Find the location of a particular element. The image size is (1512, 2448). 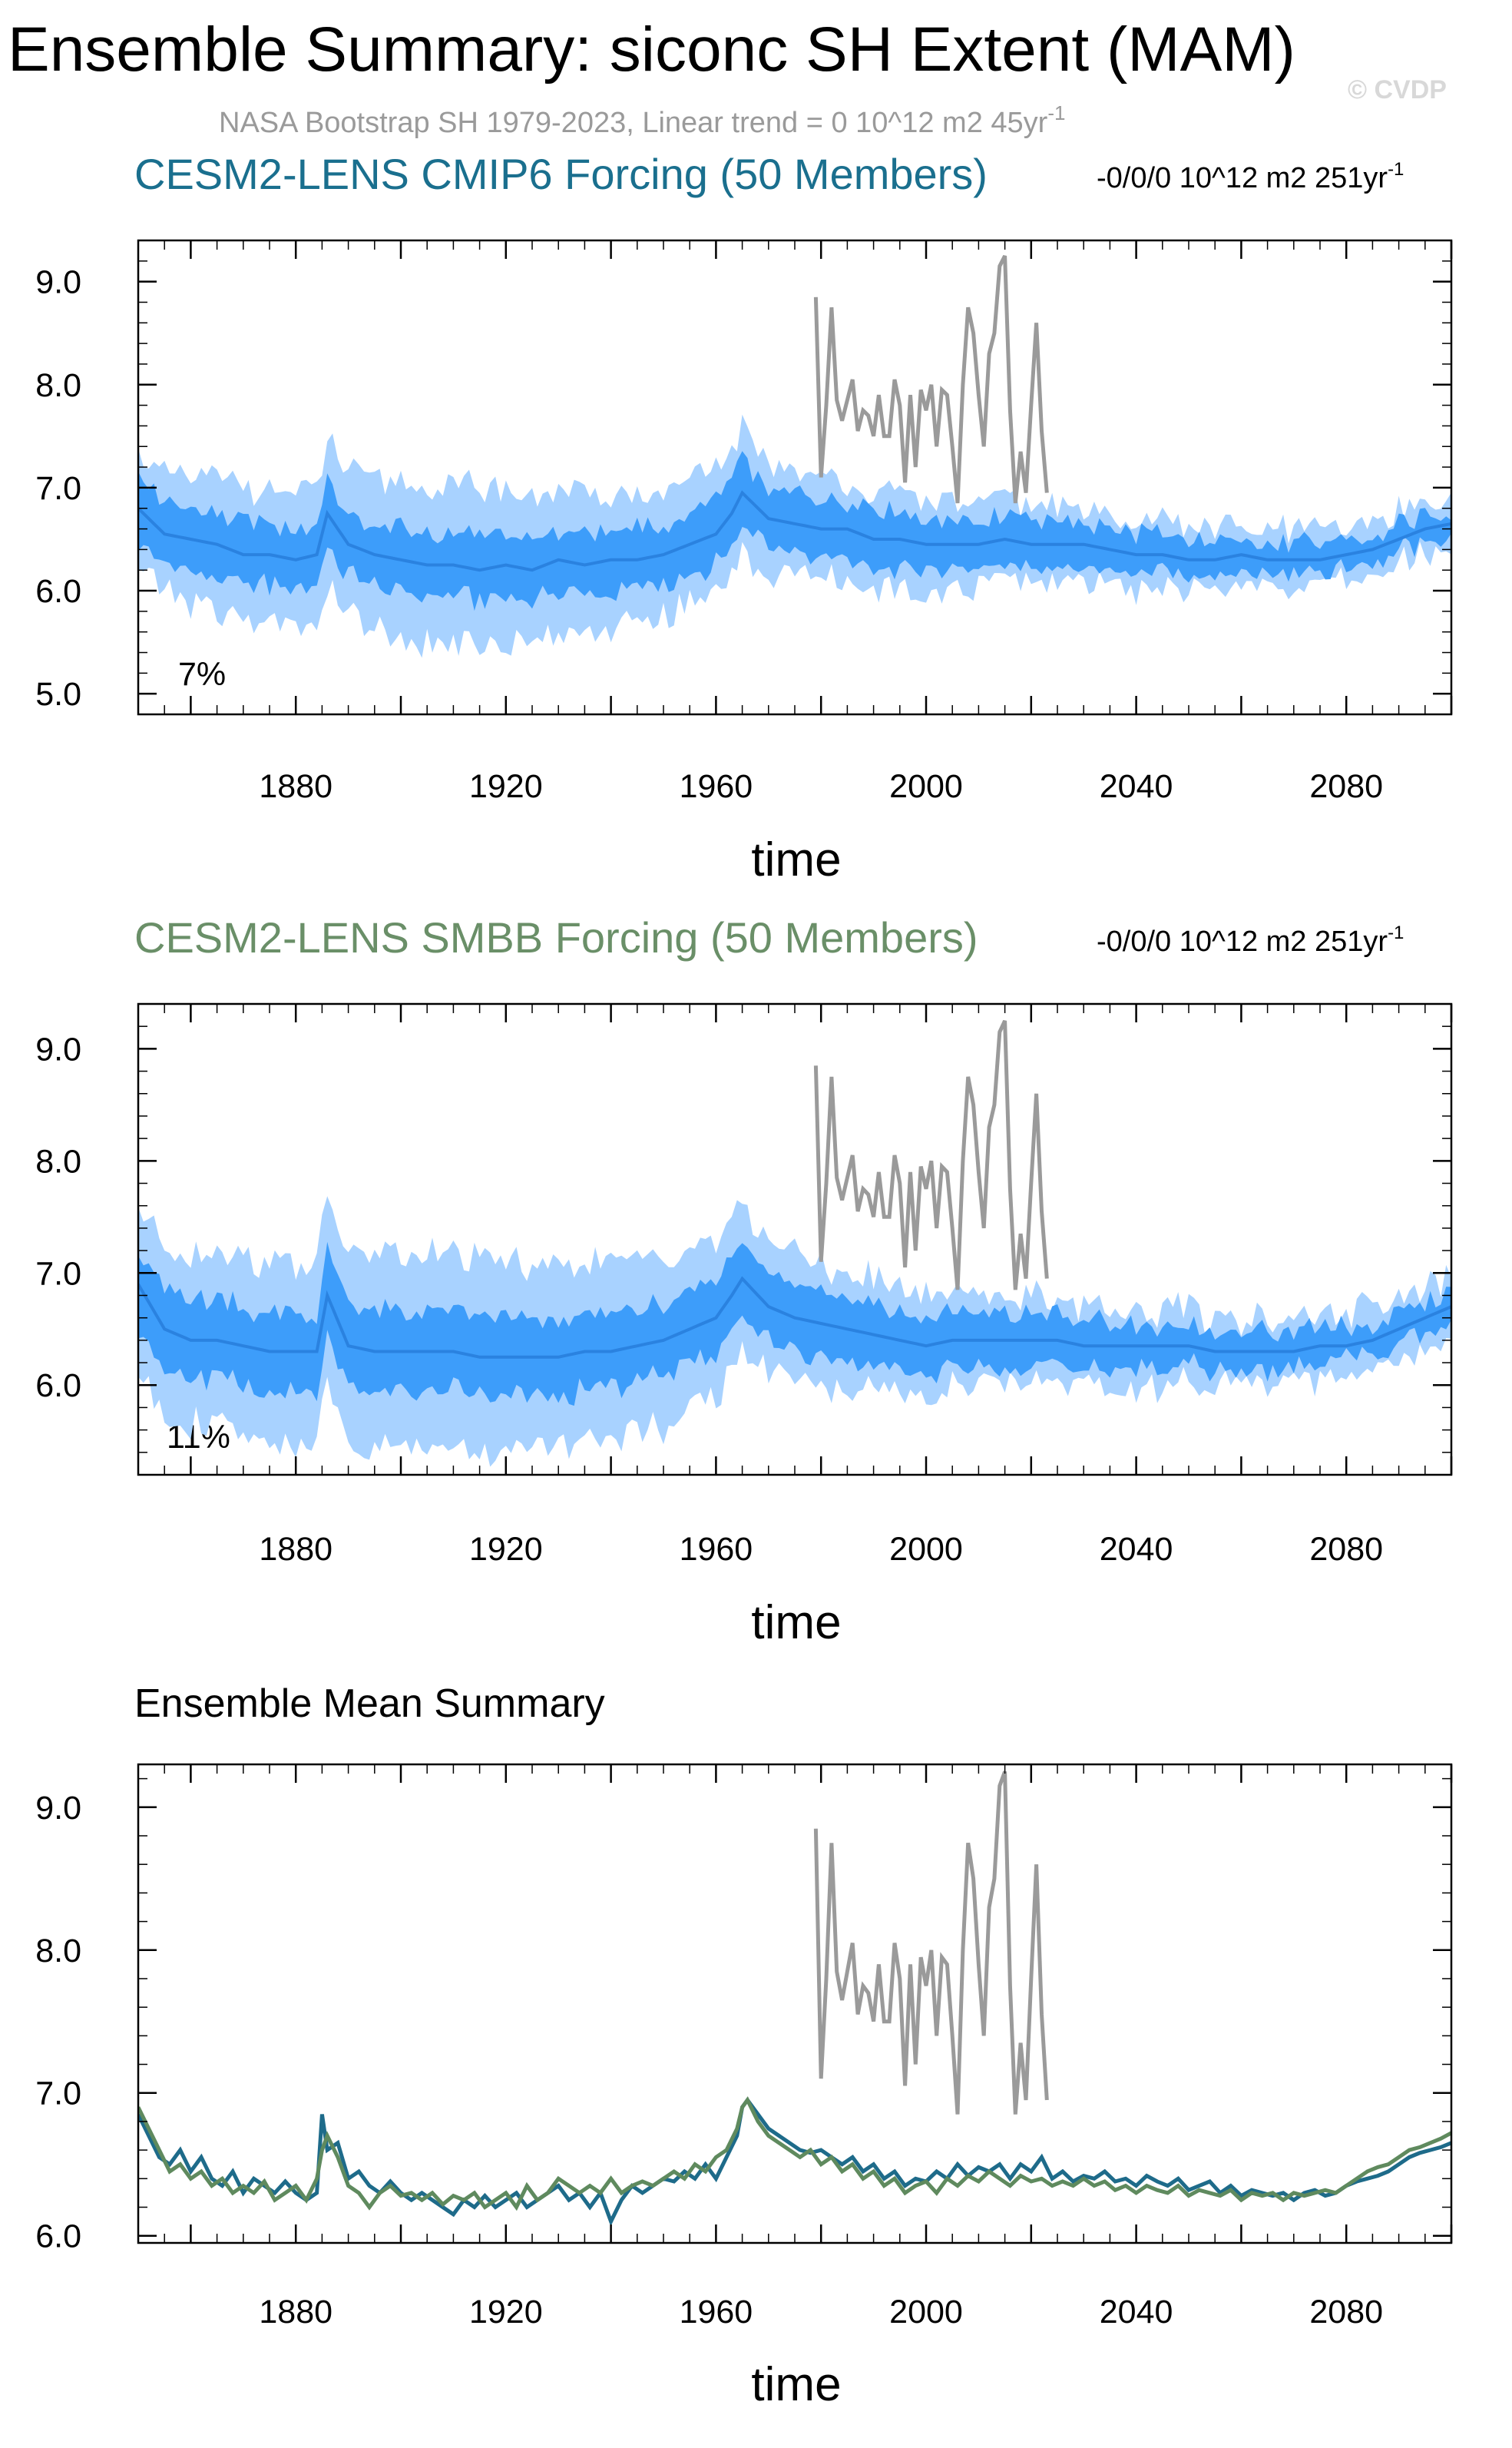

y-tick-label-smbb: 7.0 is located at coordinates (58, 1274).